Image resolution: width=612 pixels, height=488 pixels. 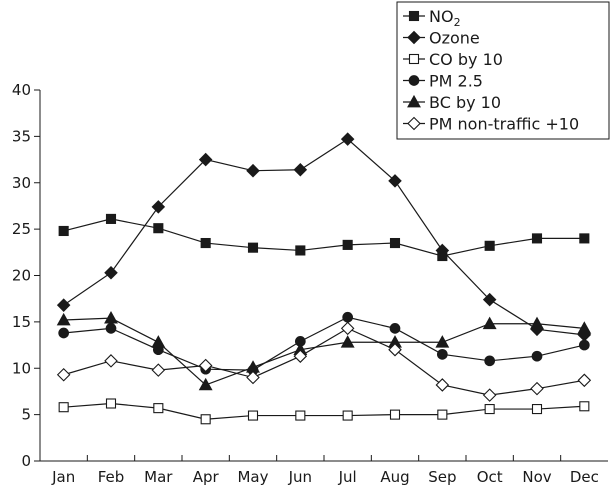 I want to click on y-tick-label: 30, so click(x=21, y=183).